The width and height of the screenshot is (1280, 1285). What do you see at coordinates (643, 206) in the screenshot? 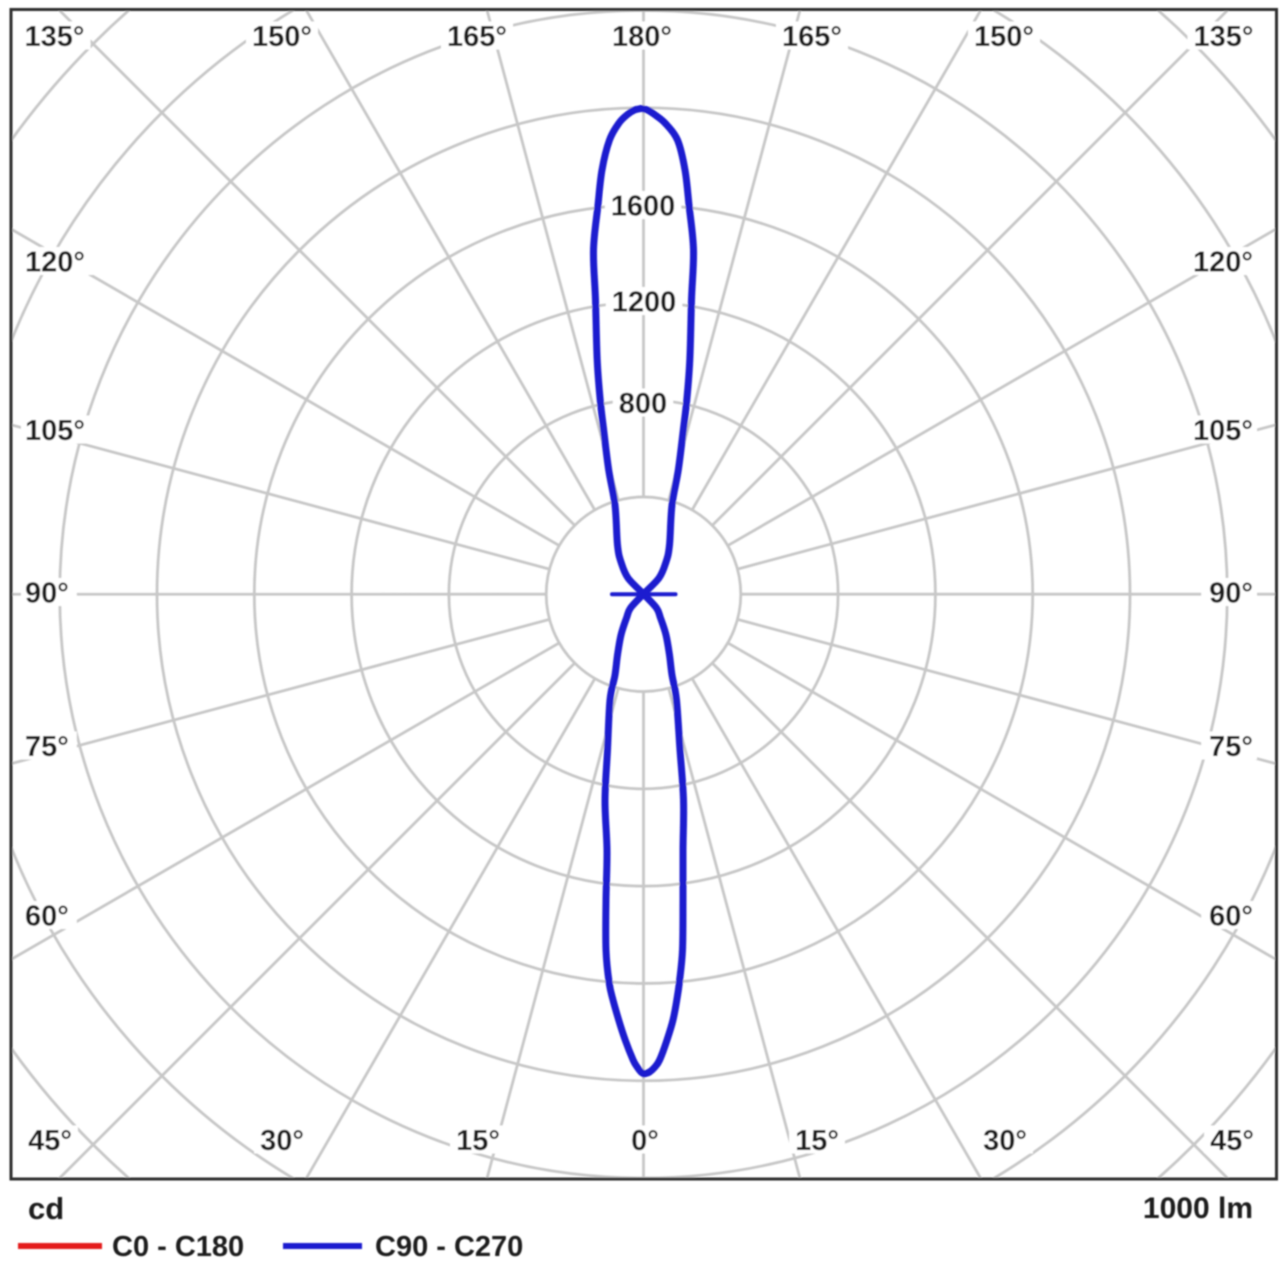
I see `svg-text: 1600` at bounding box center [643, 206].